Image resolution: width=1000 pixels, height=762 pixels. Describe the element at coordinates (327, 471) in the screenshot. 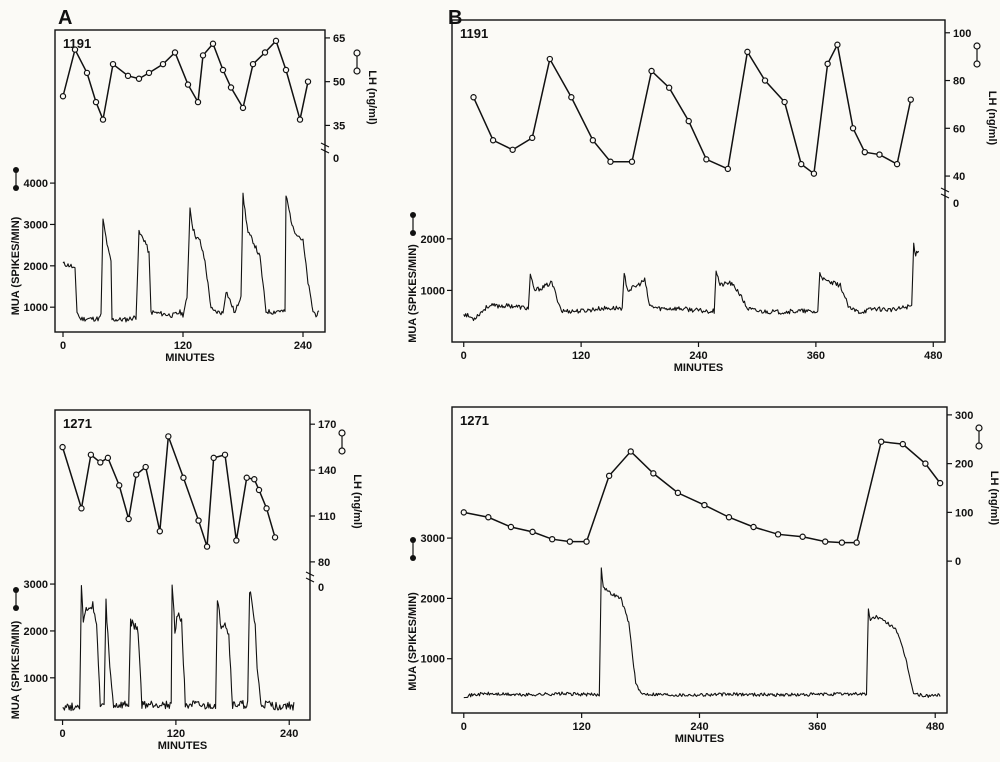

I see `lh-tick-label: 140` at that location.